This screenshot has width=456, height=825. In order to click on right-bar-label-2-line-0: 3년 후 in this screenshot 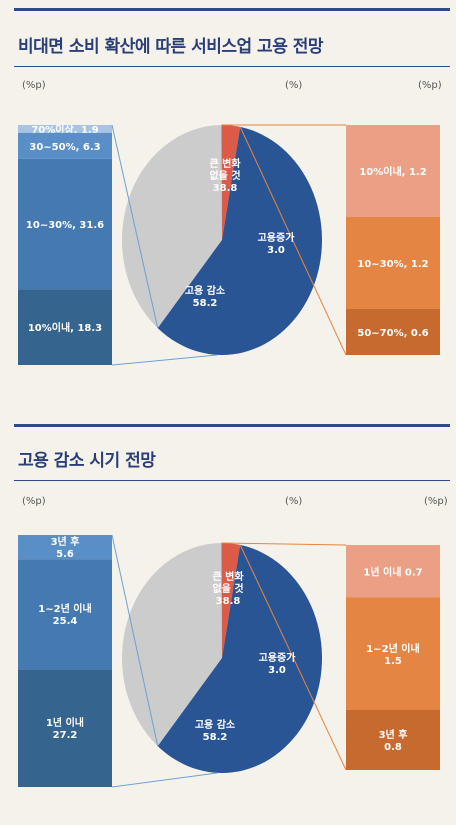, I will do `click(393, 734)`.